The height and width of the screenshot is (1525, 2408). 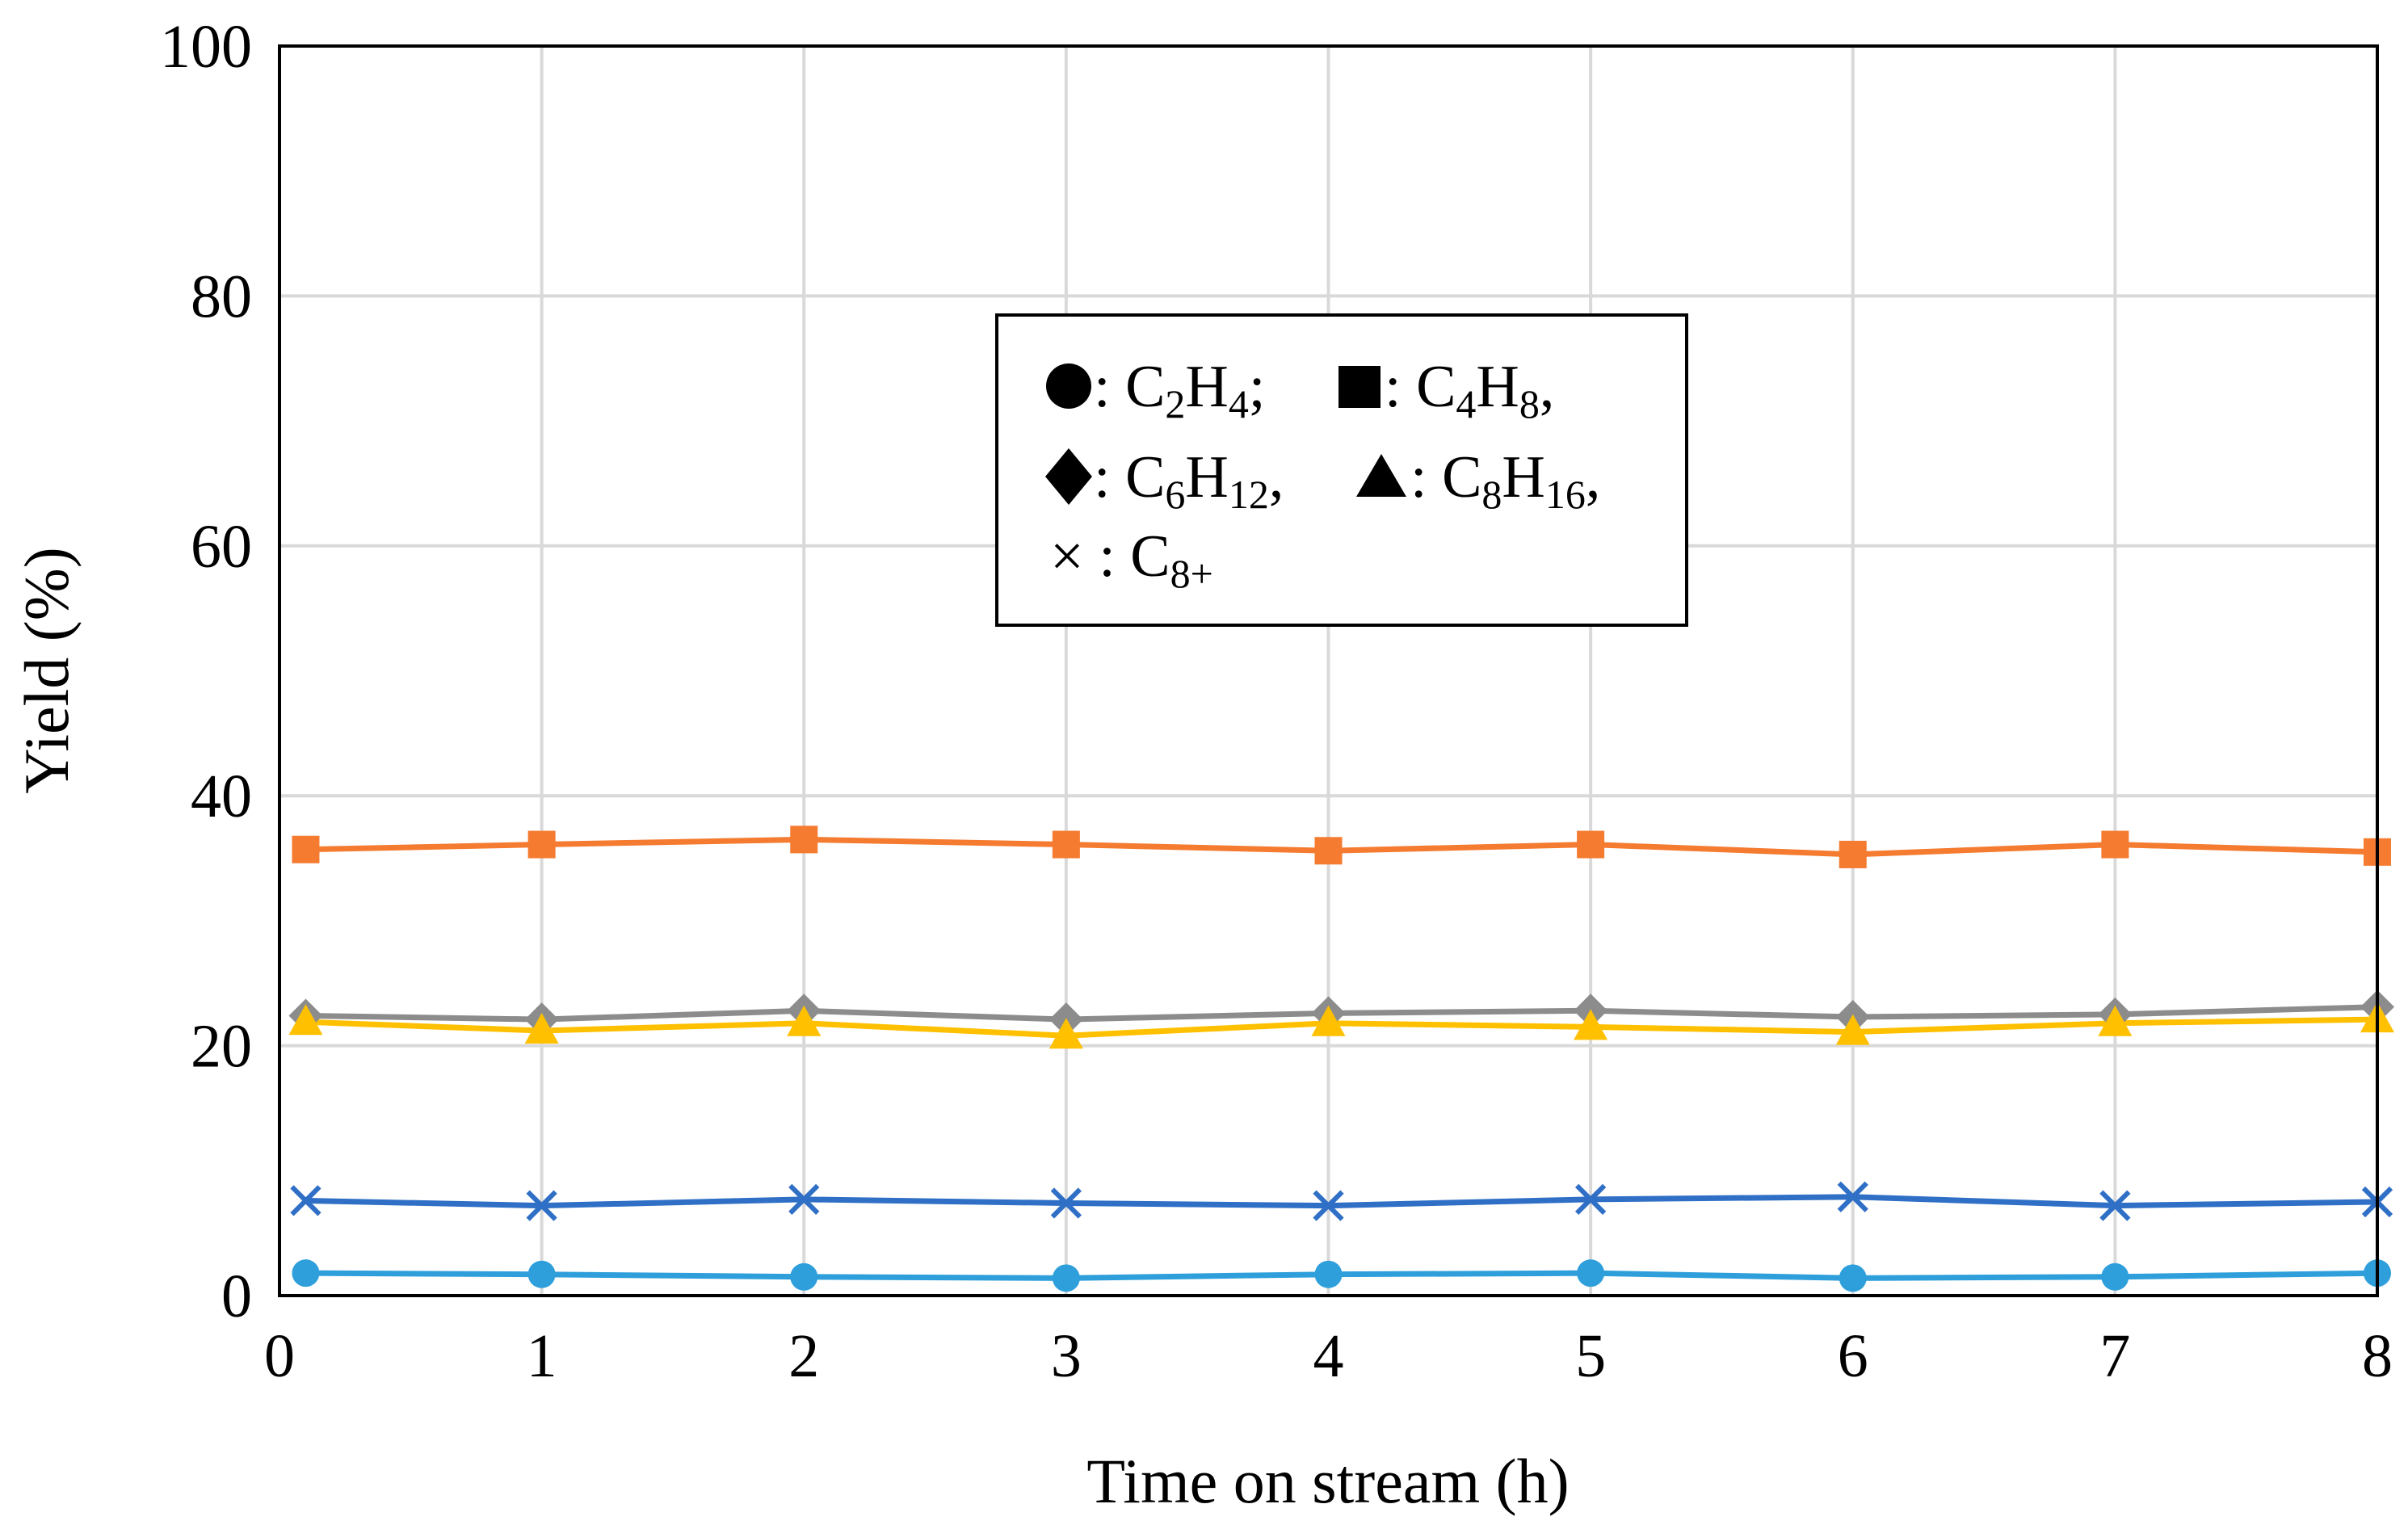 I want to click on legend-line-2: : C6H12,, so click(x=1189, y=480).